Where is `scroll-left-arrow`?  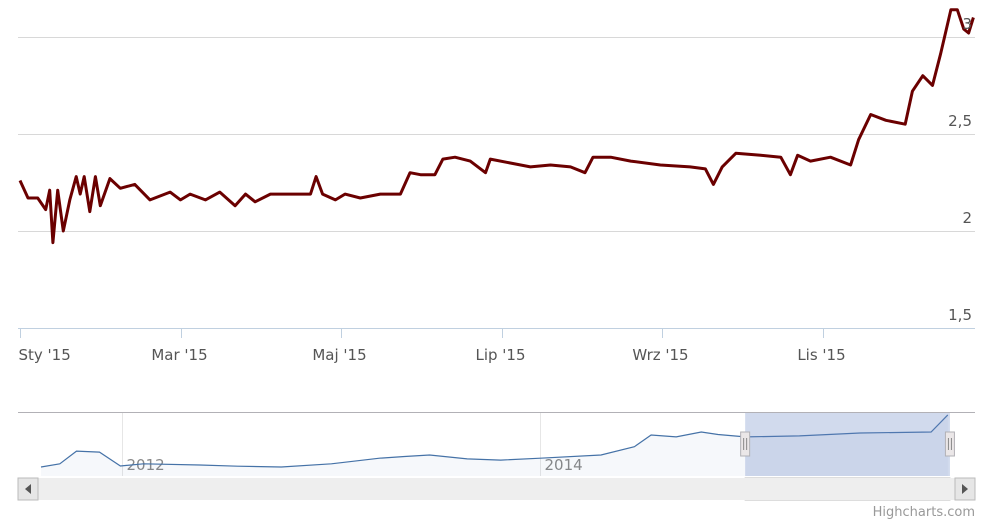
scroll-left-arrow is located at coordinates (28, 489).